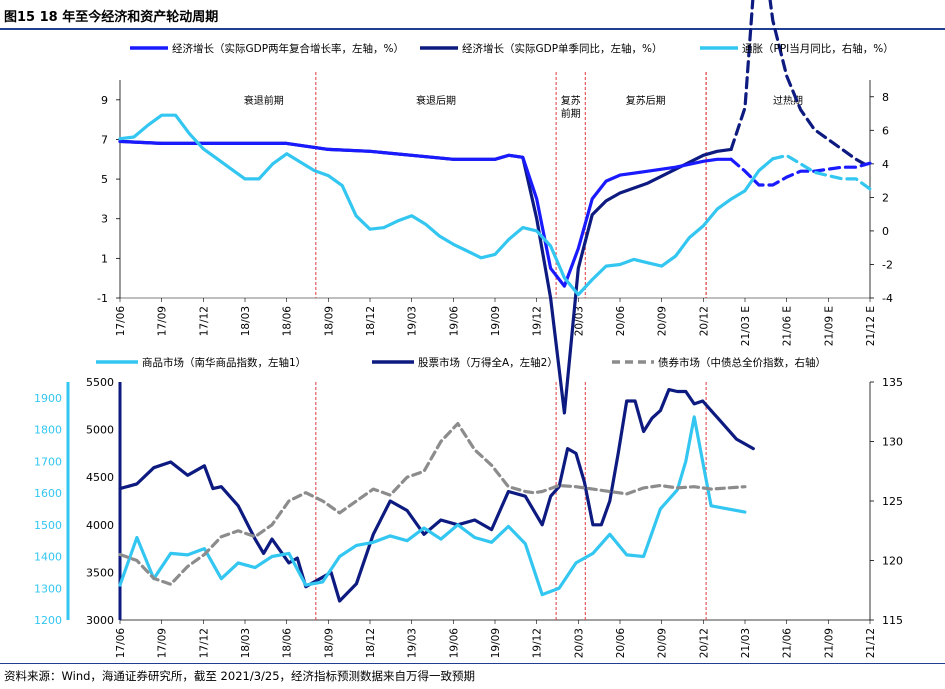  I want to click on panel2-axis1-tick-label: 1200, so click(48, 620).